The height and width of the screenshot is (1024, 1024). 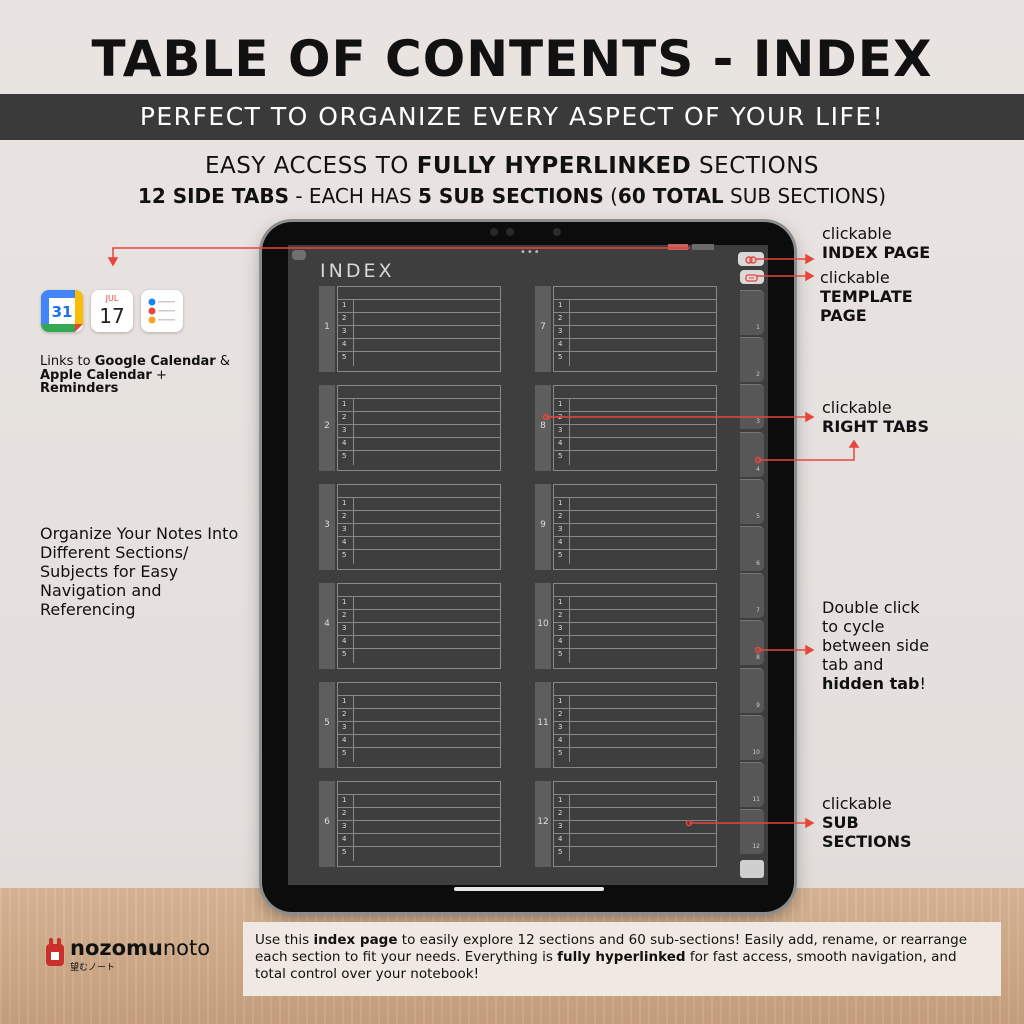 What do you see at coordinates (752, 784) in the screenshot?
I see `right-side-tab: 11` at bounding box center [752, 784].